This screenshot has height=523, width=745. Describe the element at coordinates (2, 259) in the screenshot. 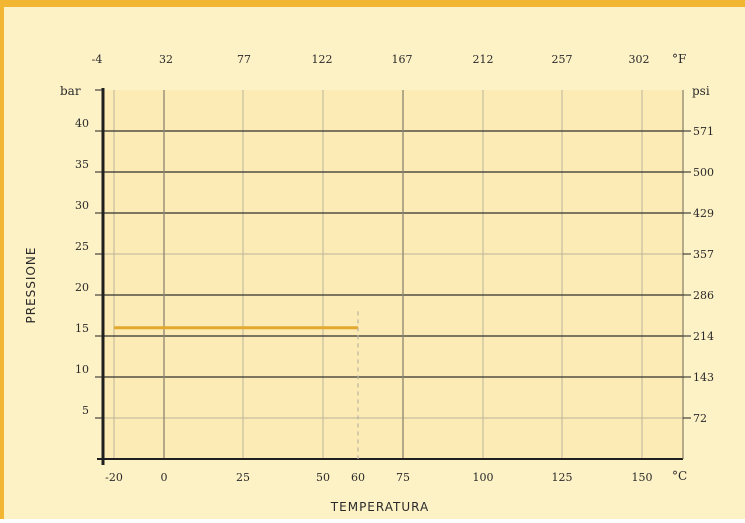

I see `frame-left-edge` at that location.